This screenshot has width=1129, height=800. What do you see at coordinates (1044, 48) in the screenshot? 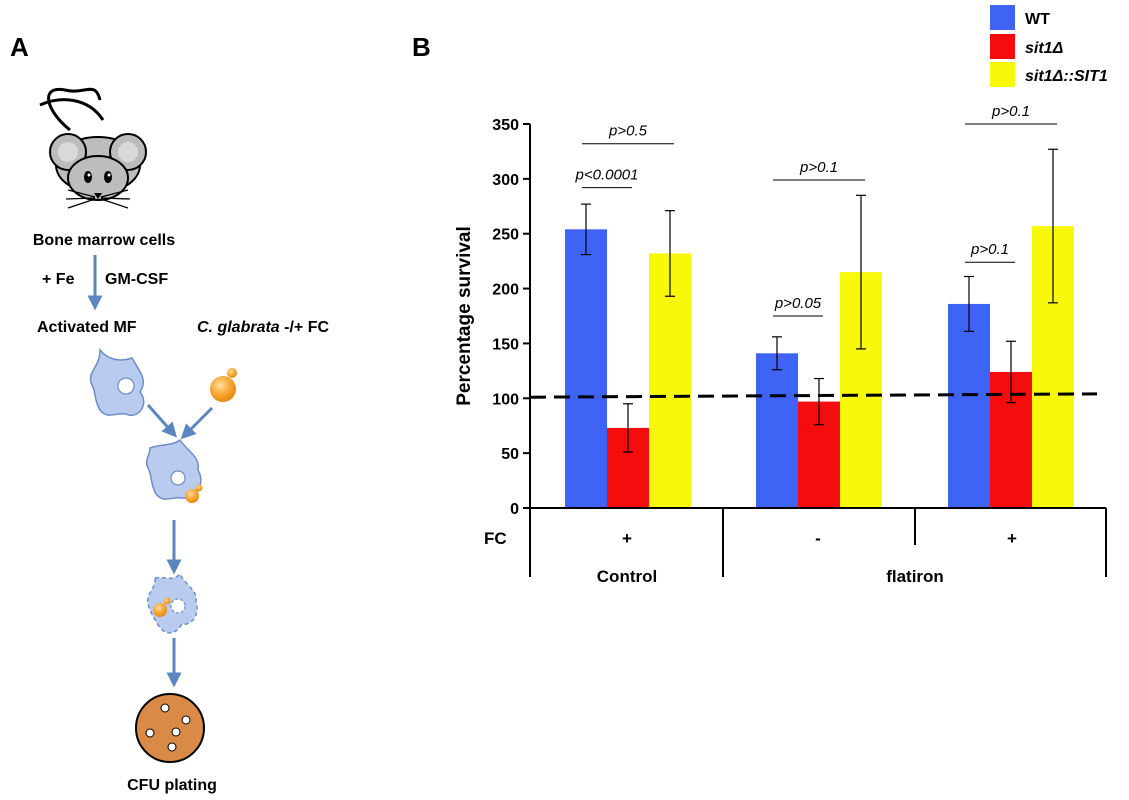
I see `legend-label: sit1Δ` at bounding box center [1044, 48].